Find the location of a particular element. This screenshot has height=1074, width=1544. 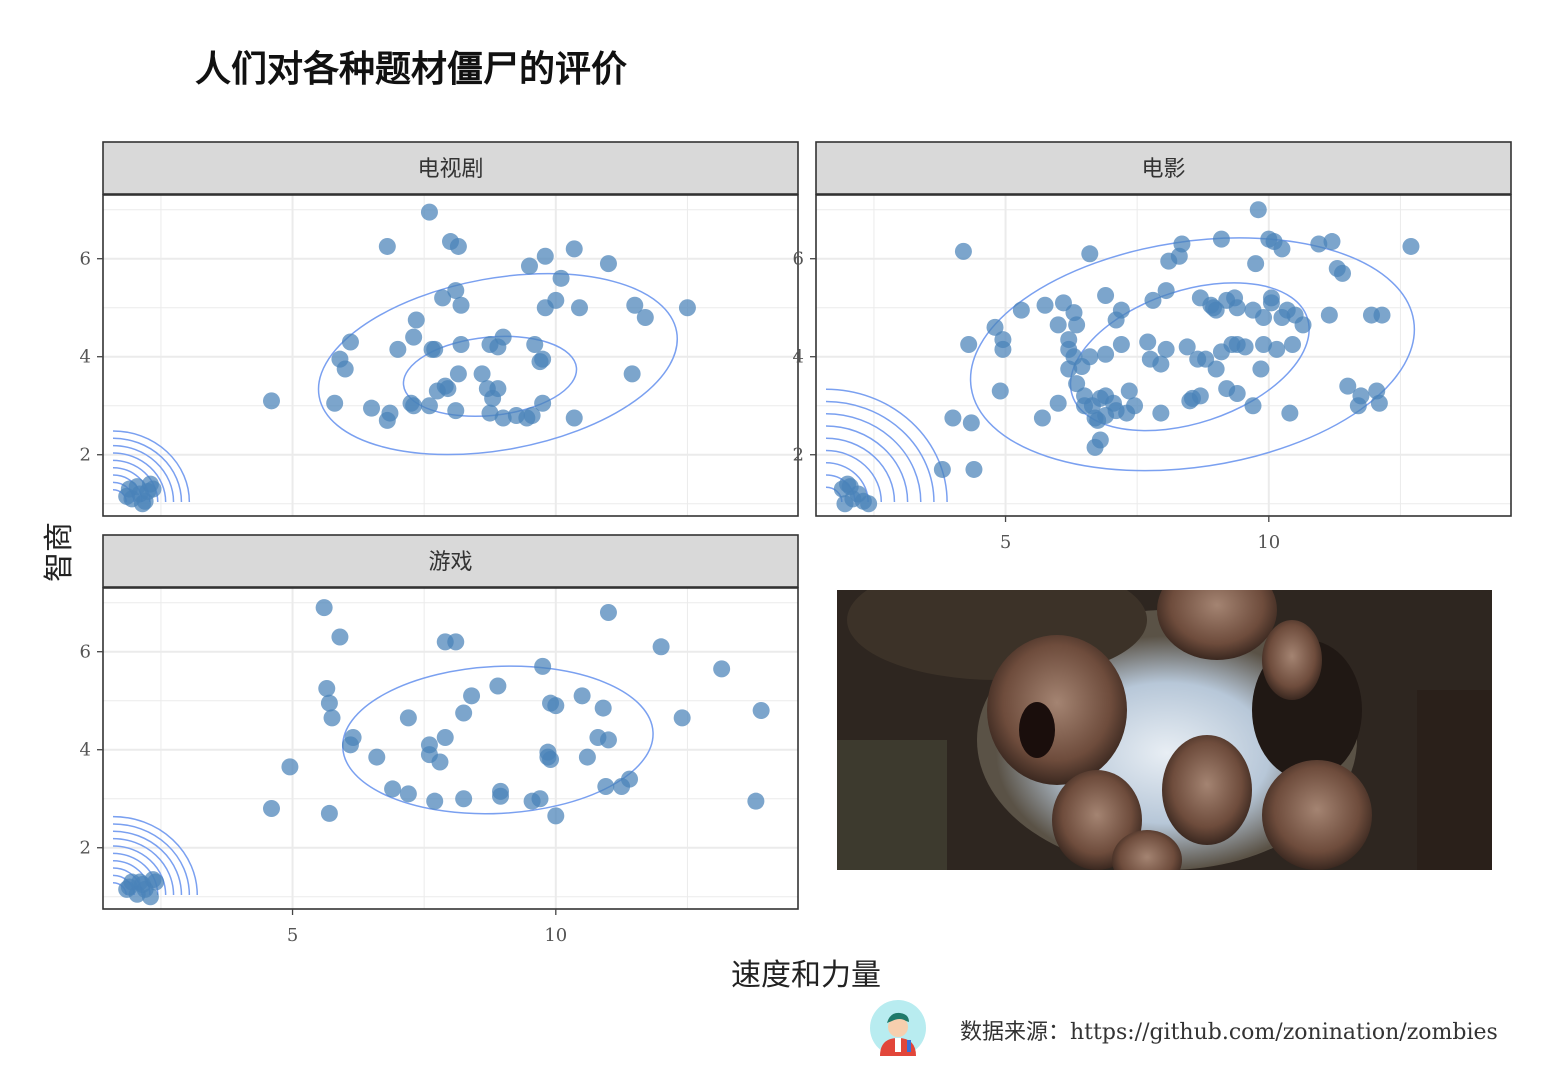

facet-strip-label: 游戏 is located at coordinates (450, 562).